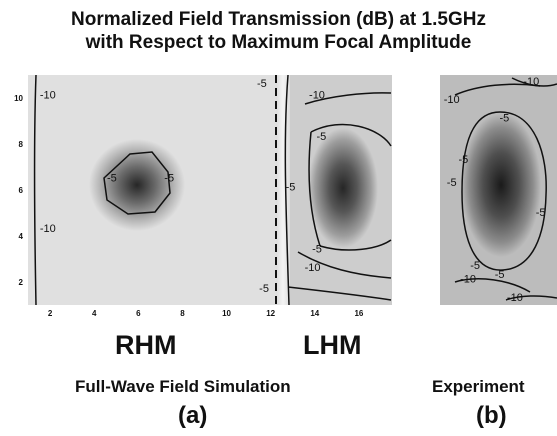 Image resolution: width=557 pixels, height=436 pixels. I want to click on y-tick-label: 10, so click(18, 98).